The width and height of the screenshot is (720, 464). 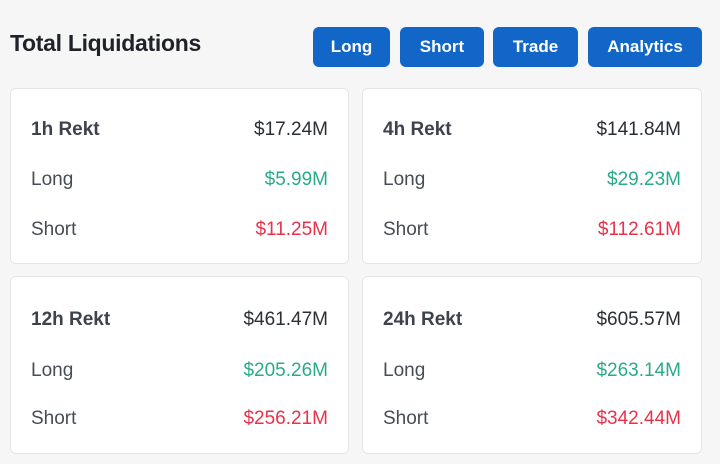 What do you see at coordinates (639, 229) in the screenshot?
I see `short-value: $112.61M` at bounding box center [639, 229].